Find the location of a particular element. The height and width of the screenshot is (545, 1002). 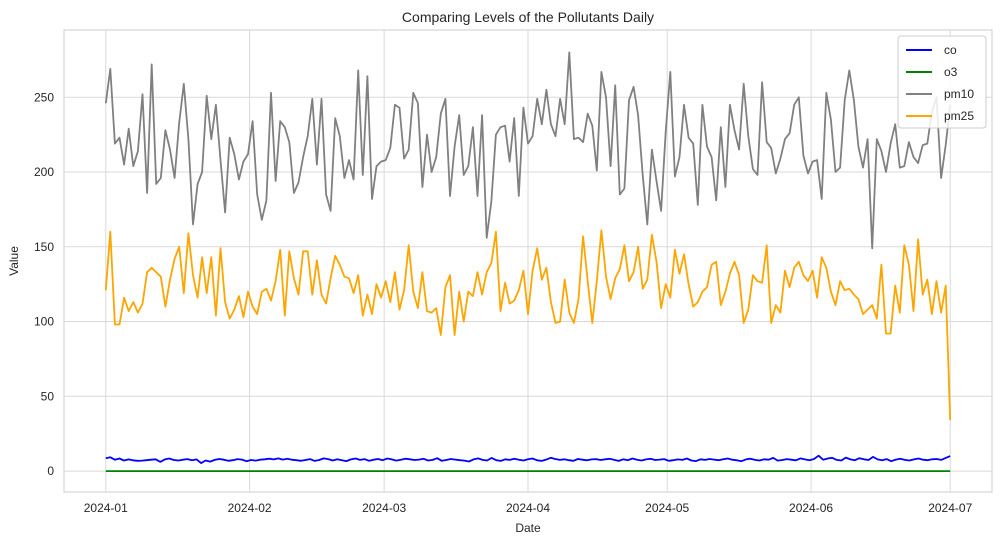

x-tick-label: 2024-04 is located at coordinates (528, 508).